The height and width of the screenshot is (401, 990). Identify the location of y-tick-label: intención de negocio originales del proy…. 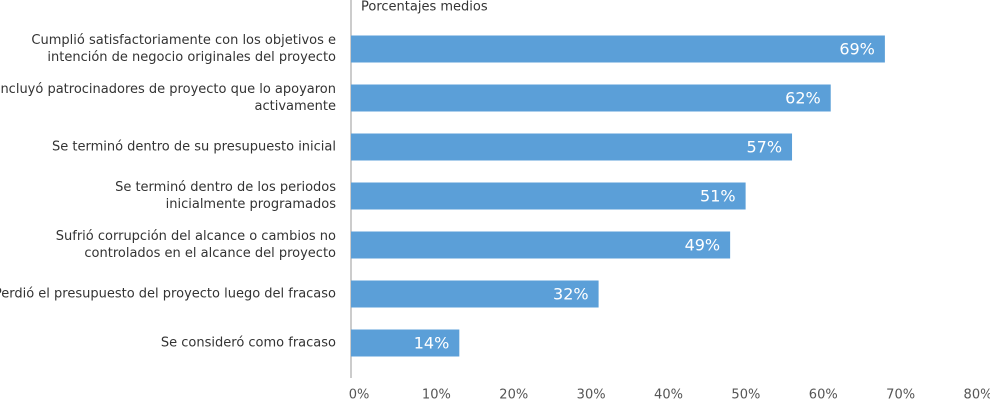
(191, 57).